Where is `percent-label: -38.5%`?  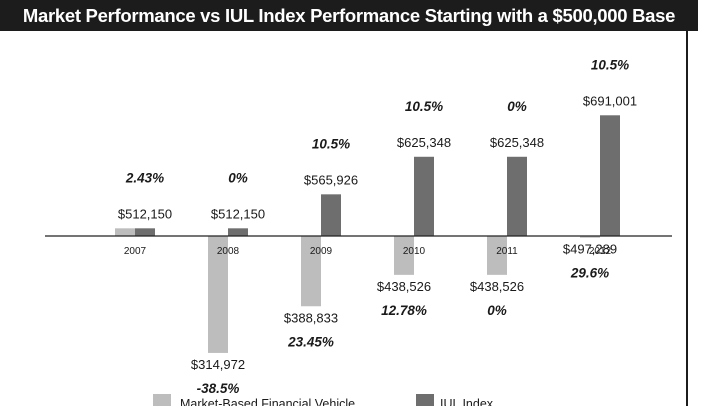 percent-label: -38.5% is located at coordinates (218, 388).